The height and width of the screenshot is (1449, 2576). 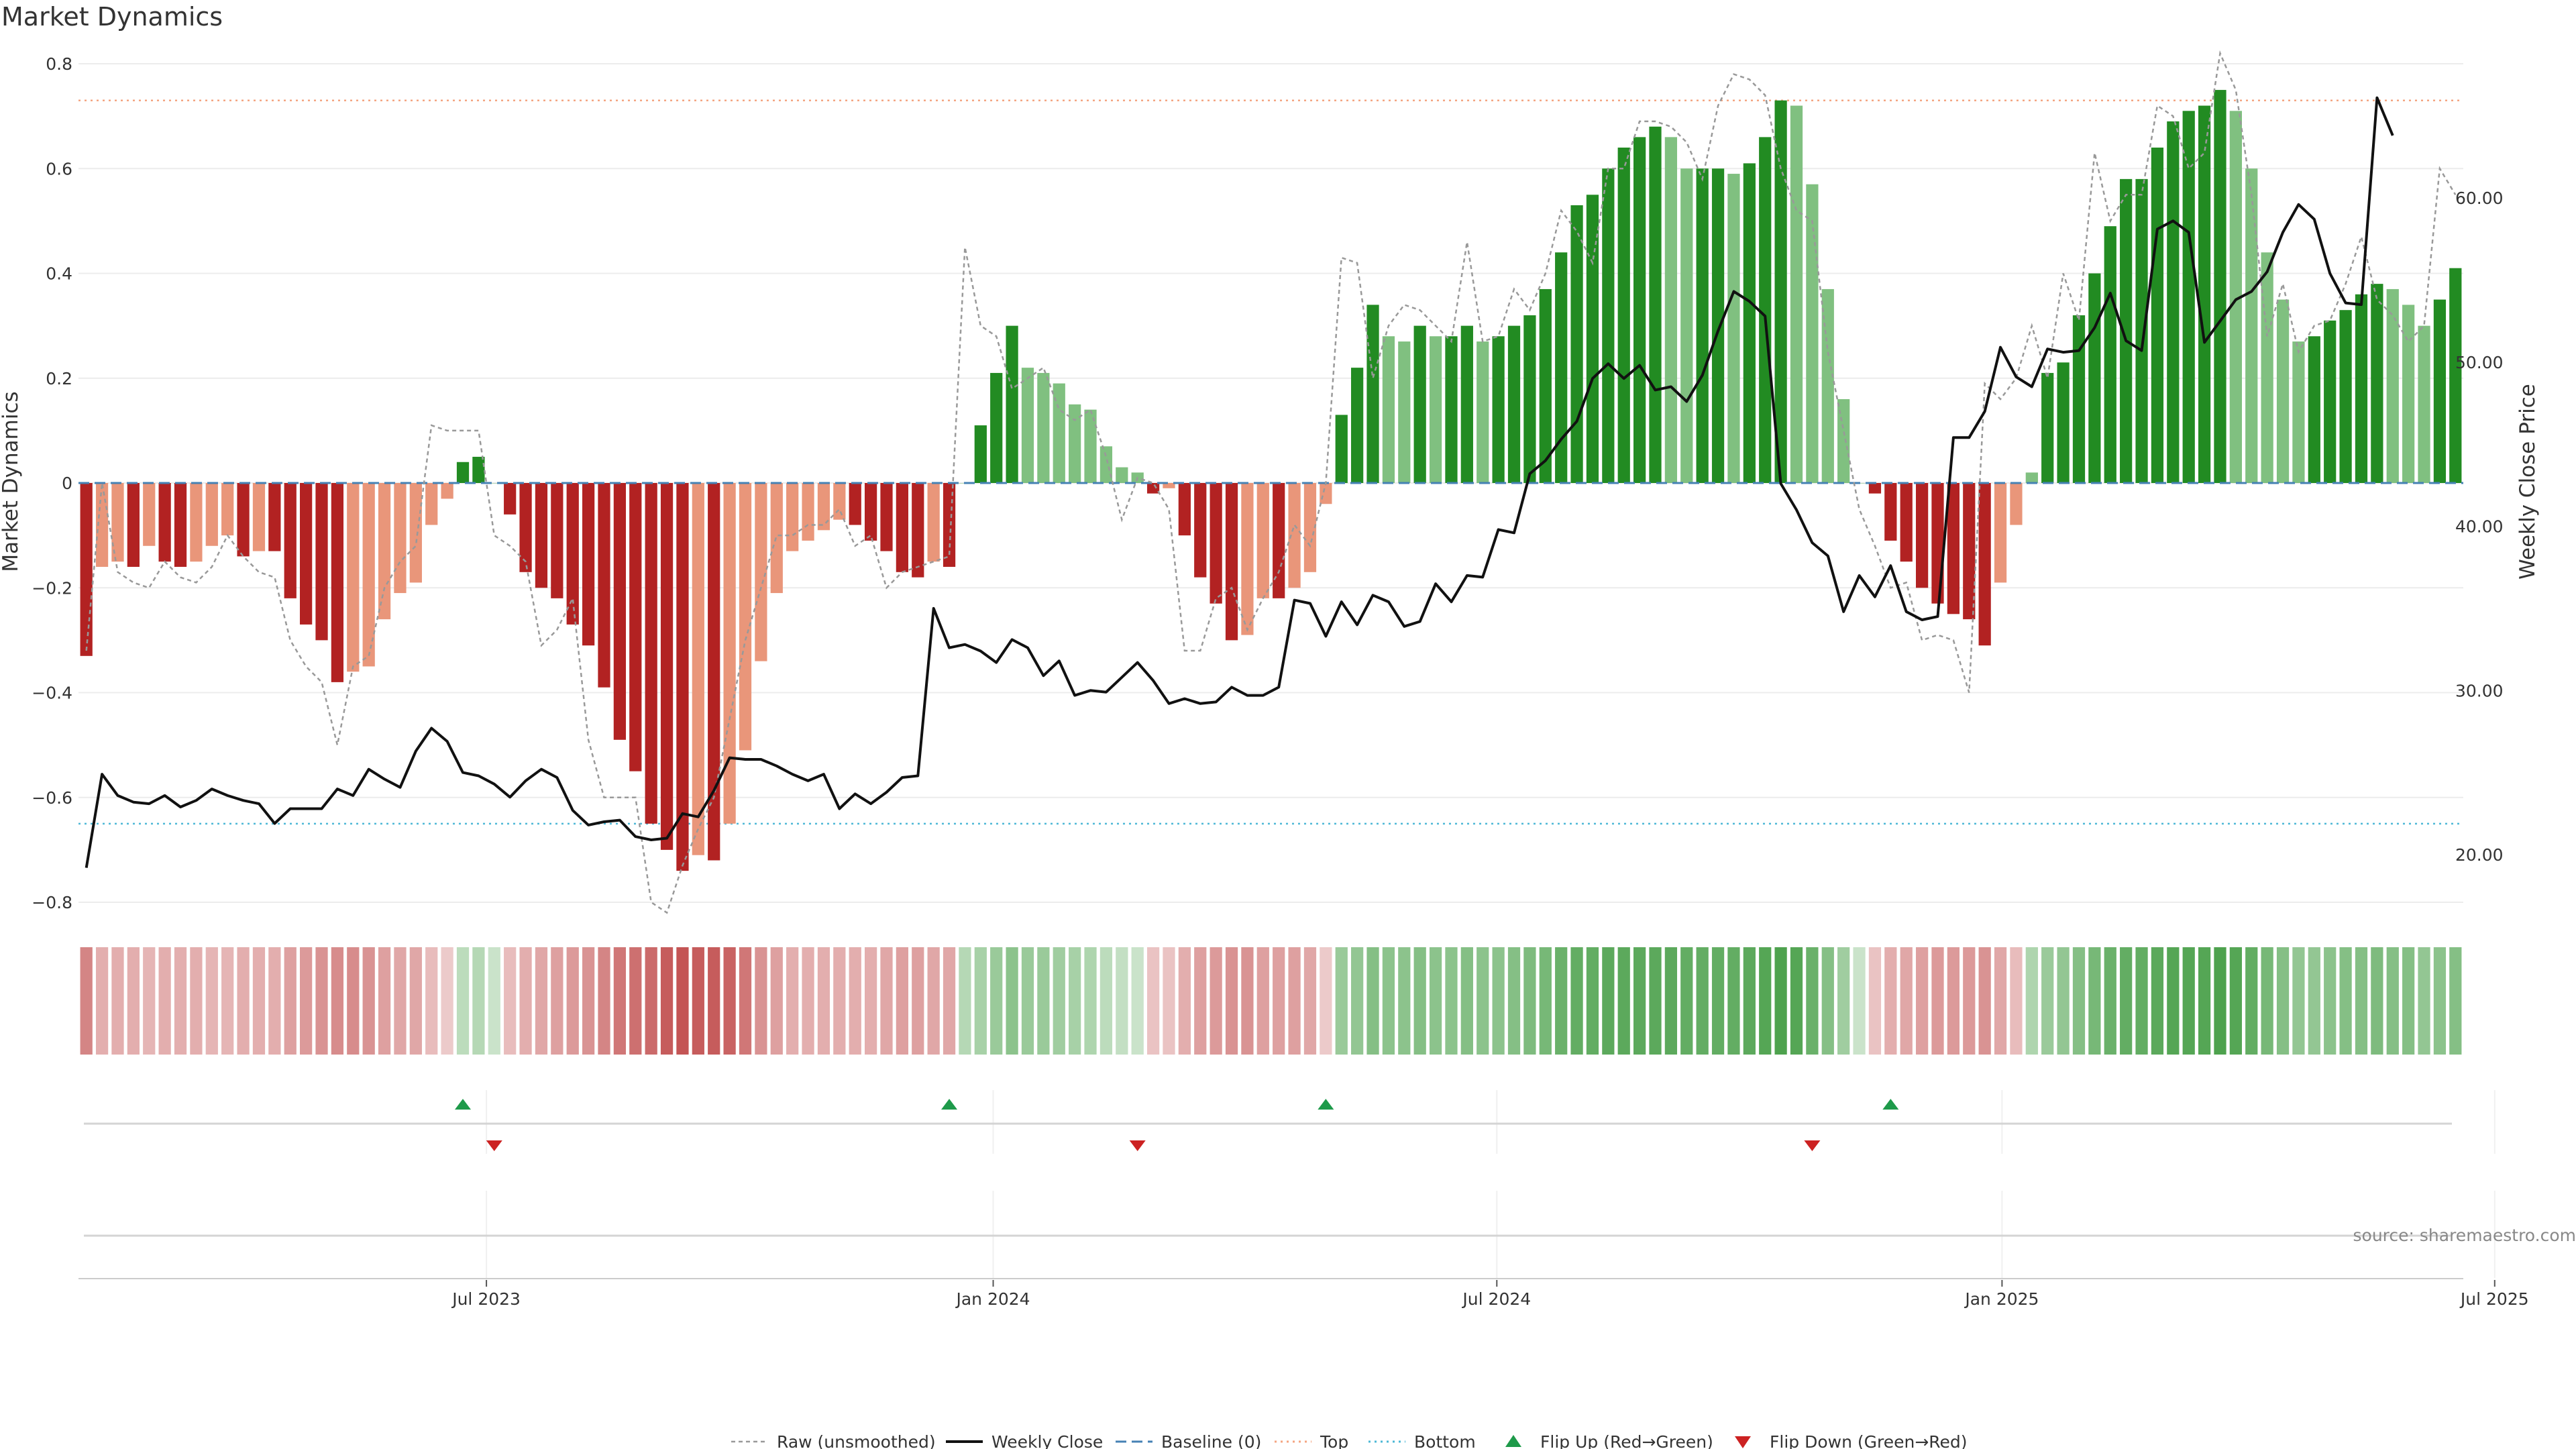 I want to click on flip-down-marker, so click(x=1812, y=1145).